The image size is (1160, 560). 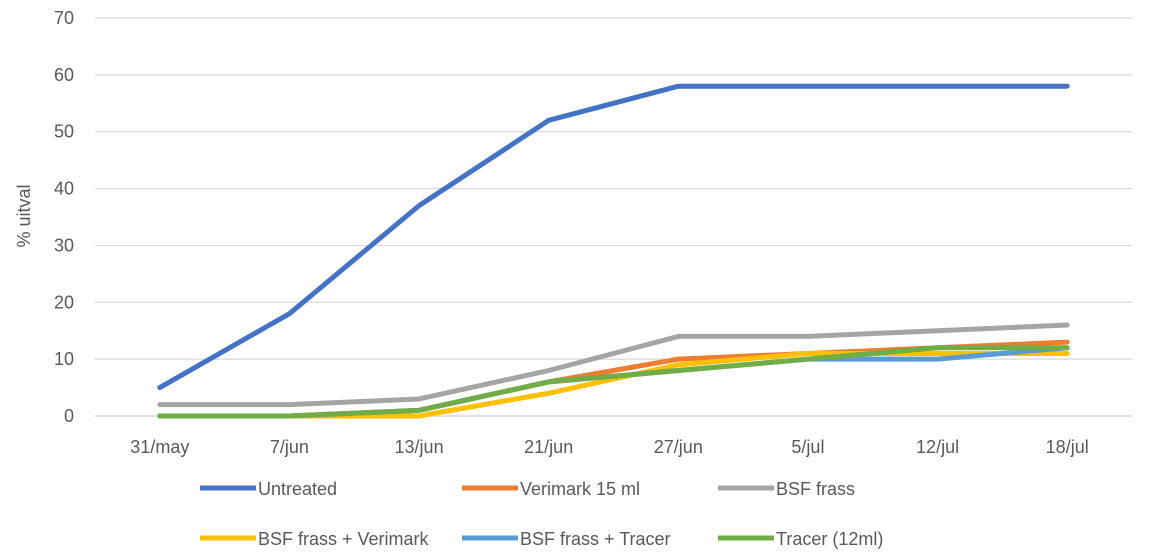 I want to click on legend-label: BSF frass + Tracer, so click(x=595, y=539).